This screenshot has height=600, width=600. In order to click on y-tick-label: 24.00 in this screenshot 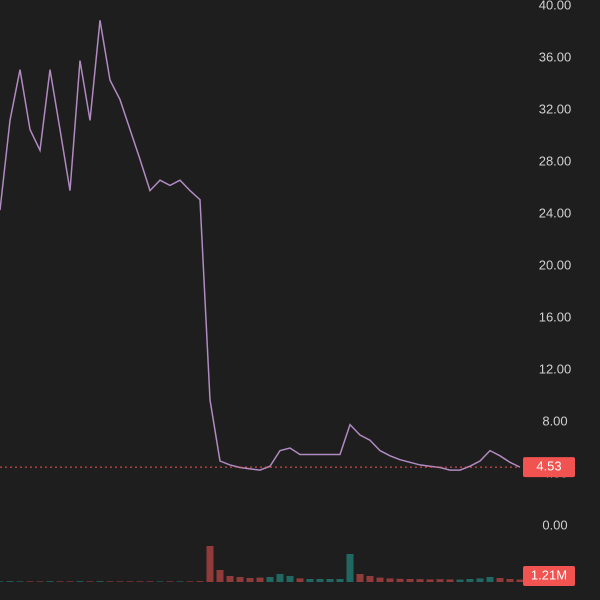, I will do `click(555, 212)`.